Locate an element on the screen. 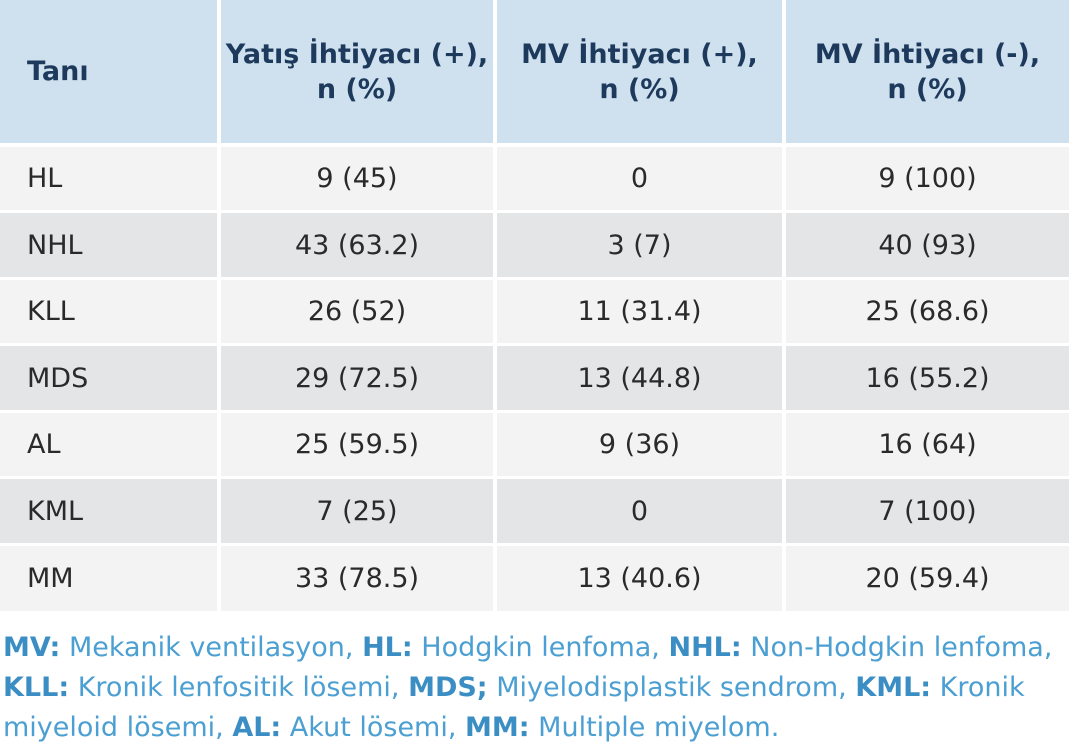 This screenshot has height=753, width=1069. mv-positive-cell: 13 (44.8) is located at coordinates (639, 378).